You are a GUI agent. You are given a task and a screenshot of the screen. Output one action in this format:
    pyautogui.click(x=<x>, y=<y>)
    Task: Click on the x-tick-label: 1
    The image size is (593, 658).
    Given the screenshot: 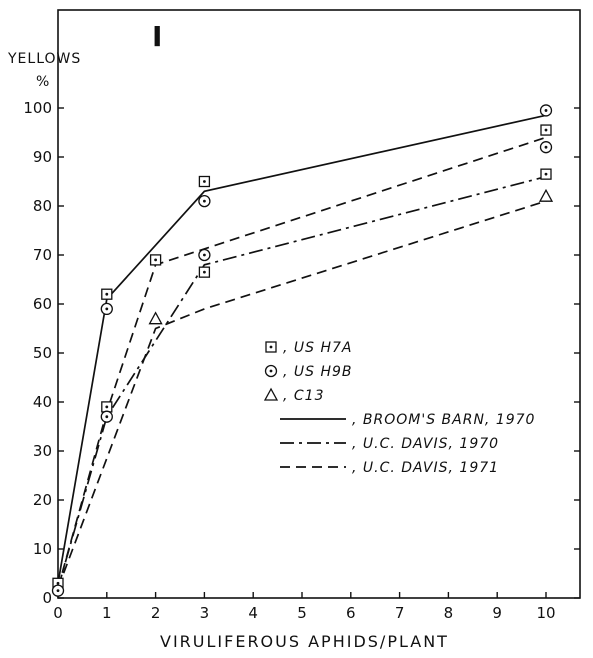 What is the action you would take?
    pyautogui.click(x=107, y=613)
    